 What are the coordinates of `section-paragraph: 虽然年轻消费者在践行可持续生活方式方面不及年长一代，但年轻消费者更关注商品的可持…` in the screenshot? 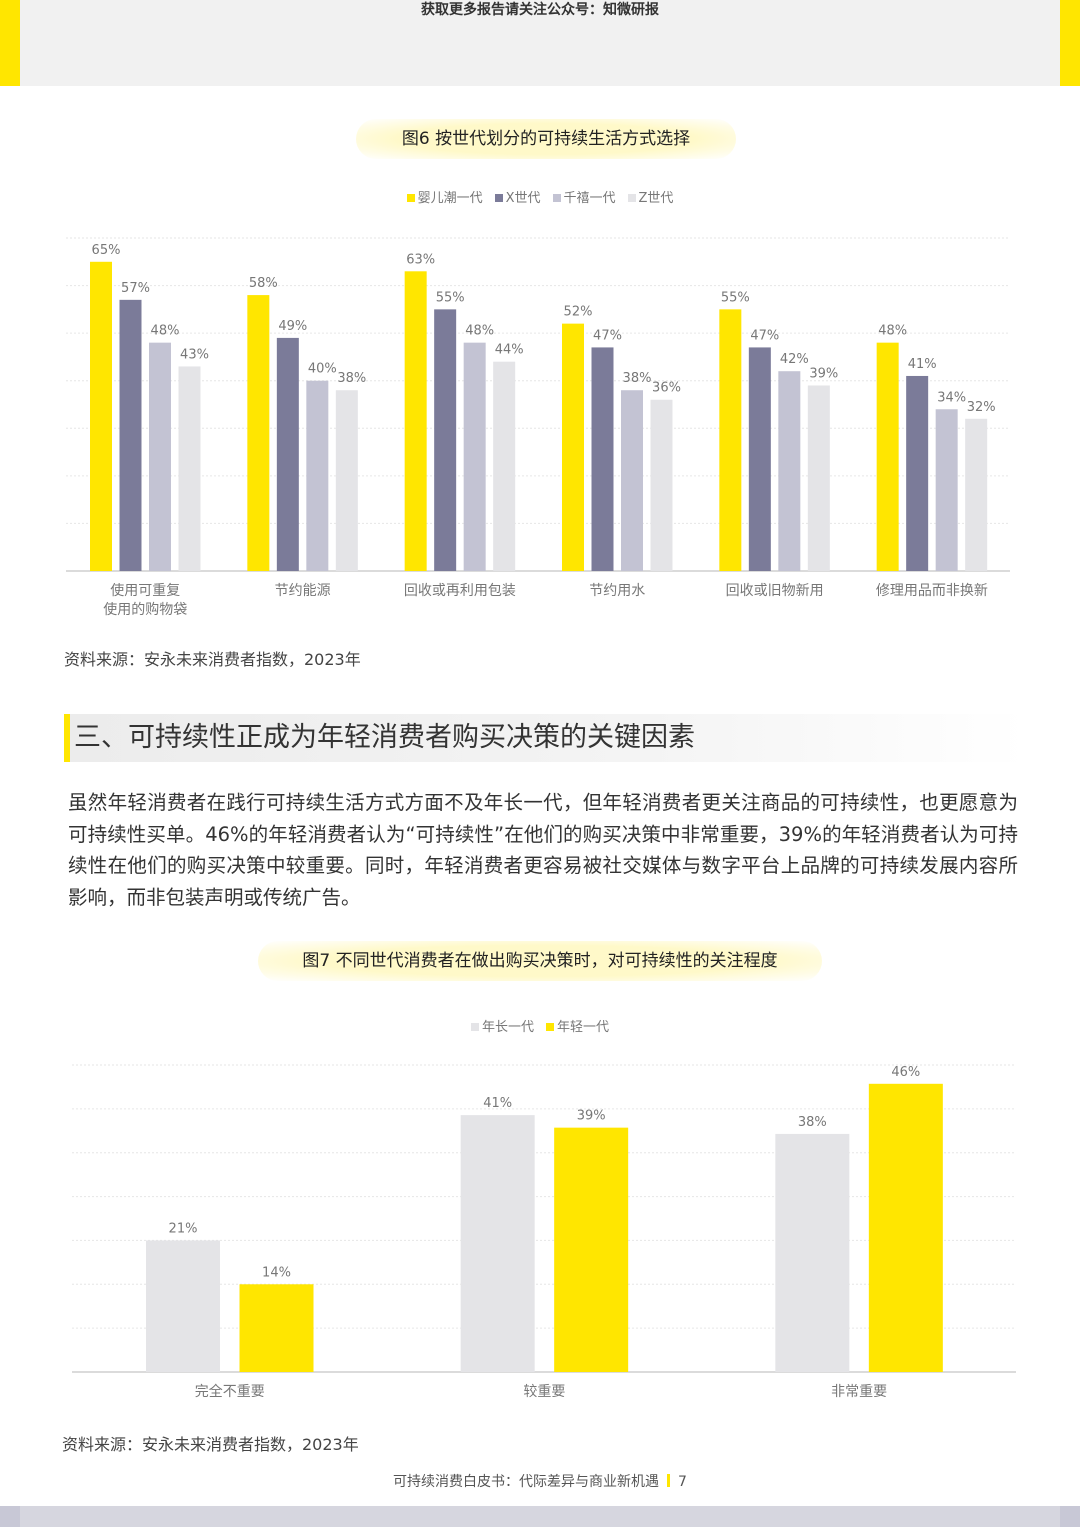 It's located at (543, 850).